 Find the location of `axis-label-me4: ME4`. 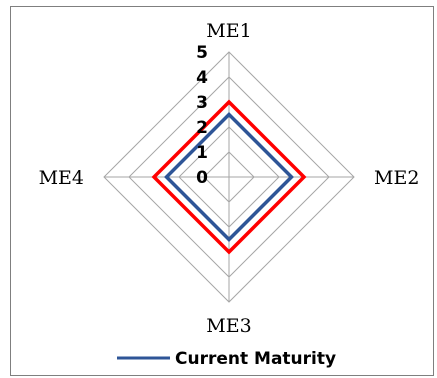

axis-label-me4: ME4 is located at coordinates (61, 178).